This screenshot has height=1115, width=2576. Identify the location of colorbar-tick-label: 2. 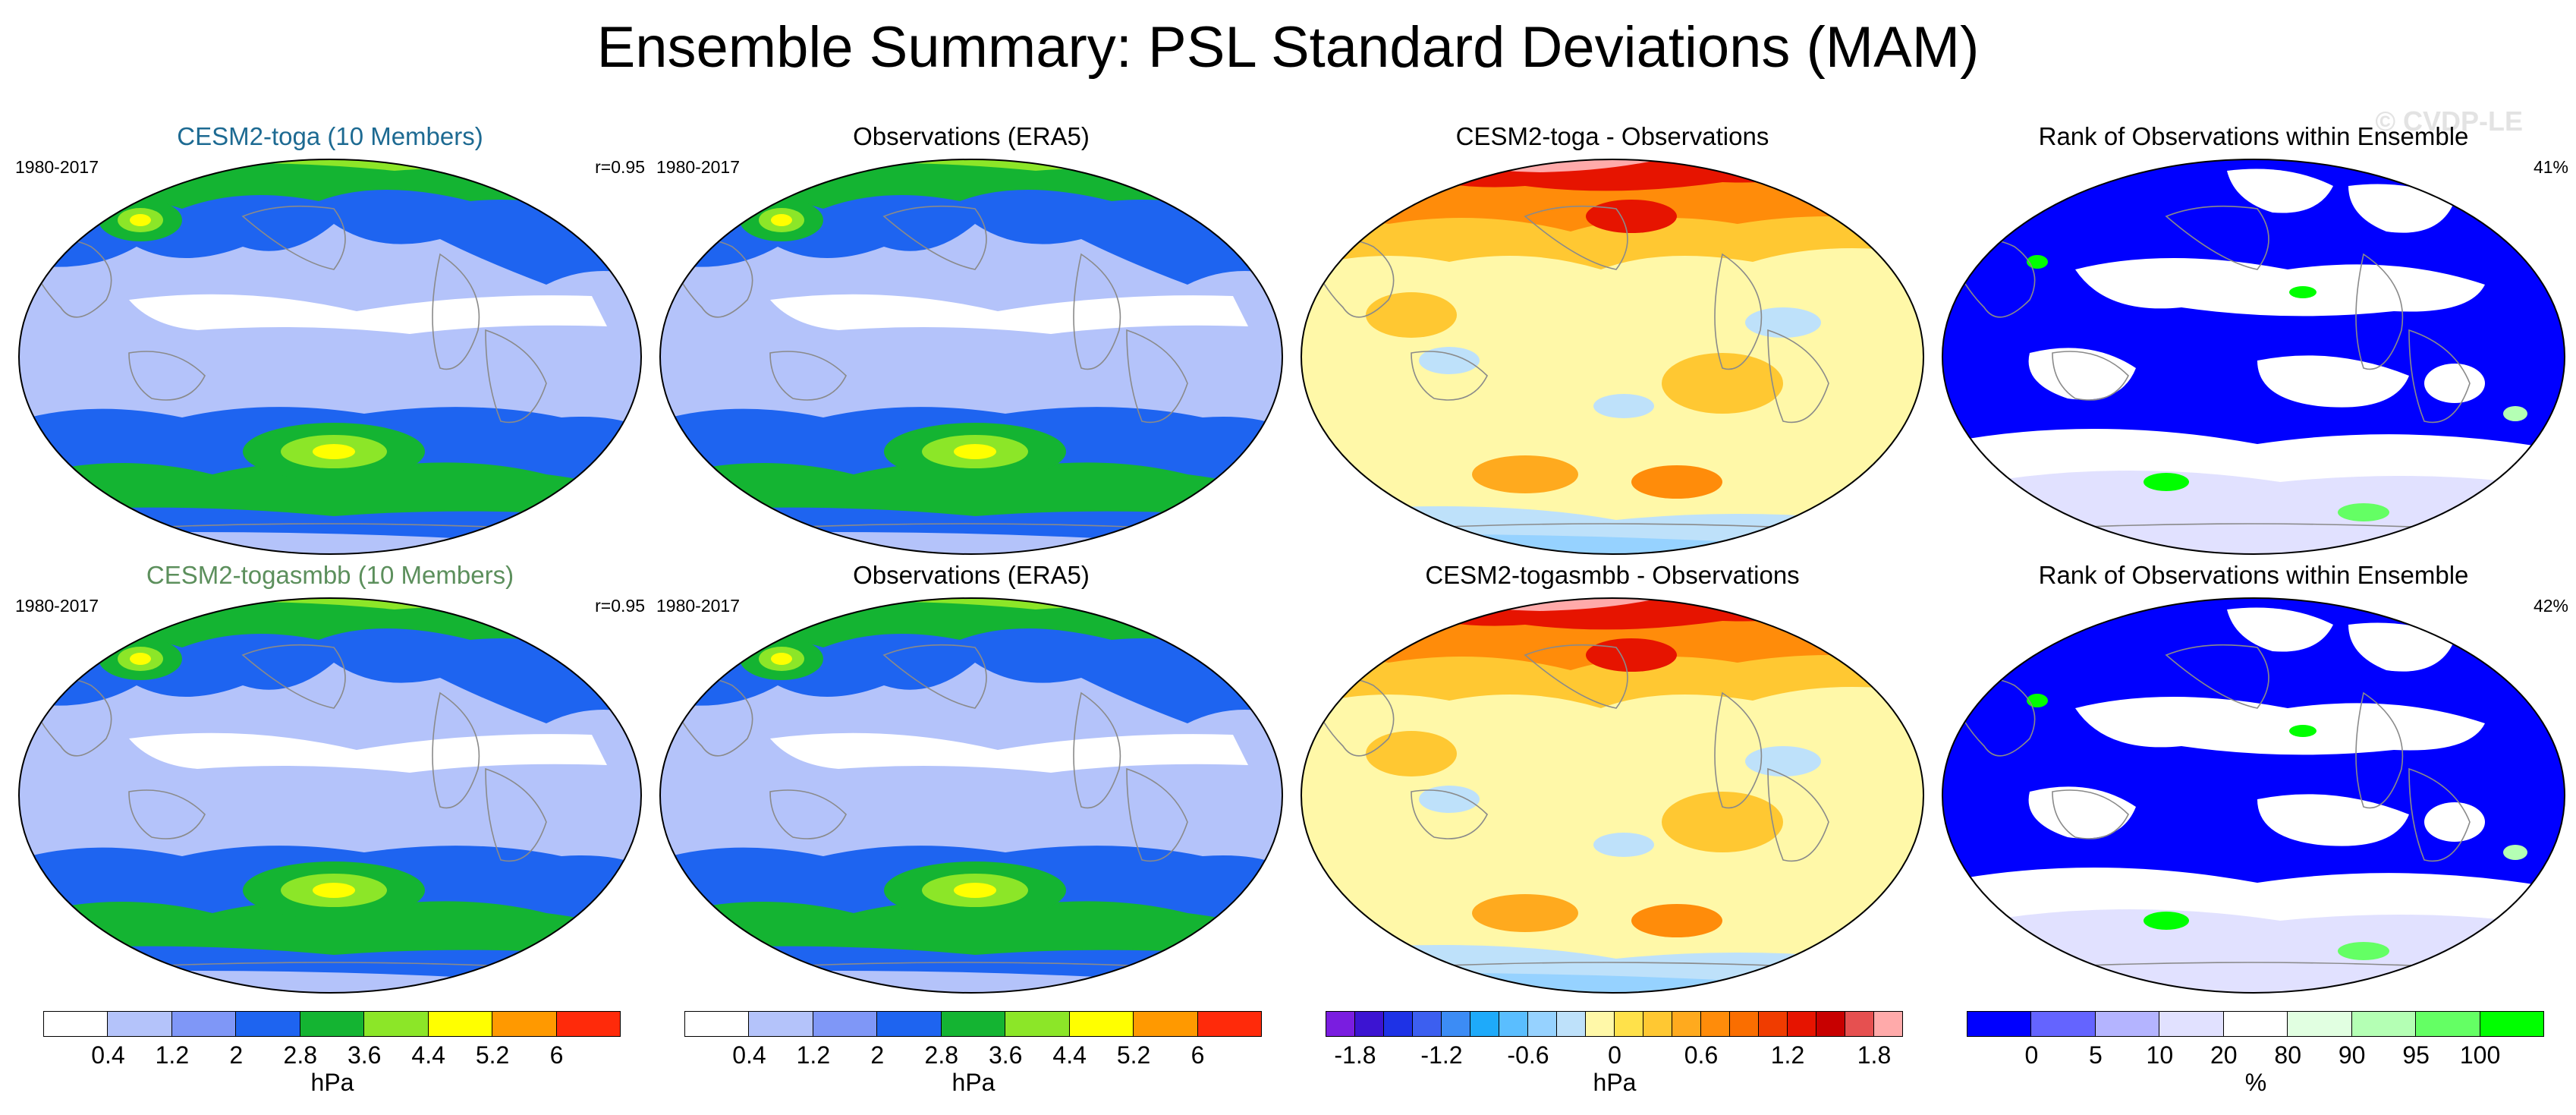
(236, 1055).